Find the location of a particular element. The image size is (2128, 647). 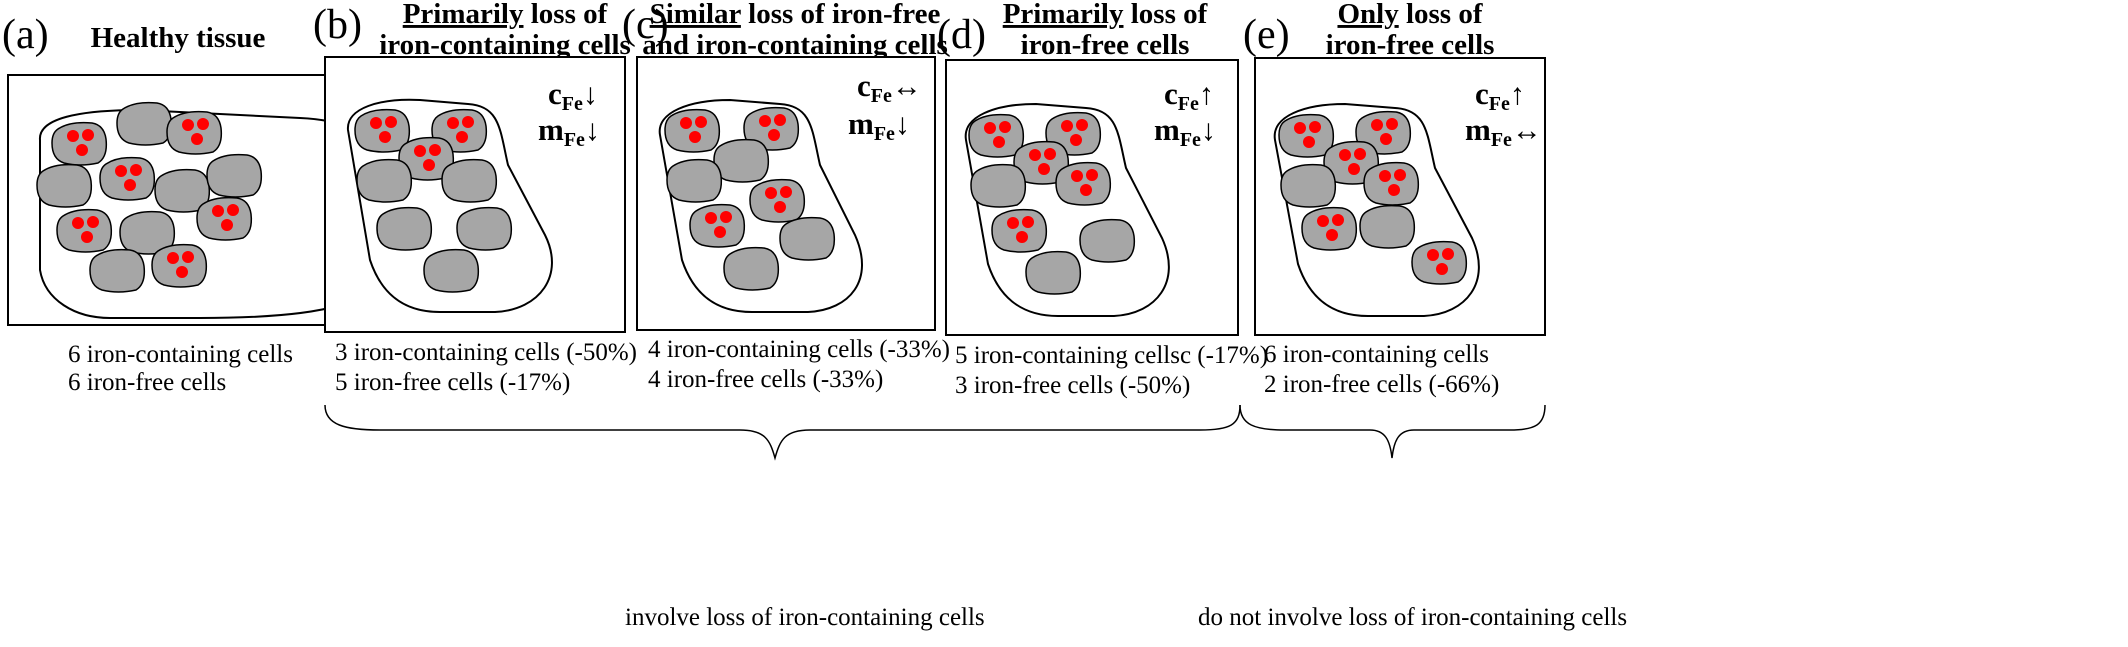

panel-title-line2: and iron-containing cells is located at coordinates (795, 45).